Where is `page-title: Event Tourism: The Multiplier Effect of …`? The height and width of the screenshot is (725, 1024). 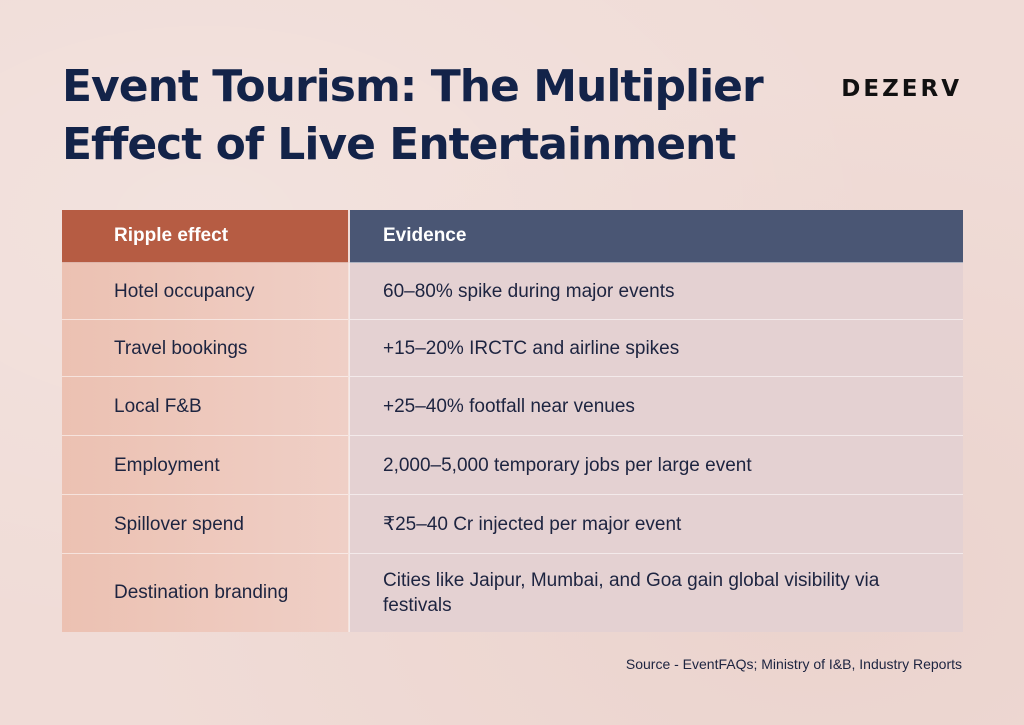
page-title: Event Tourism: The Multiplier Effect of … is located at coordinates (413, 115).